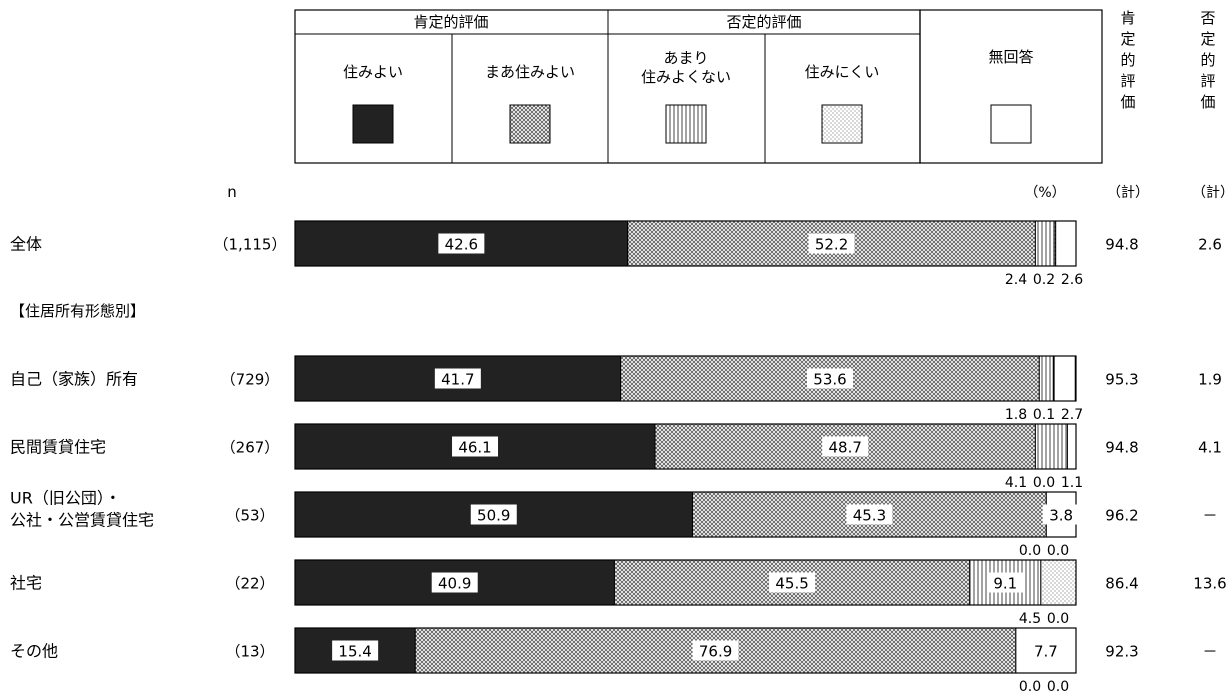 The image size is (1232, 699). What do you see at coordinates (829, 380) in the screenshot?
I see `data-label: 53.6` at bounding box center [829, 380].